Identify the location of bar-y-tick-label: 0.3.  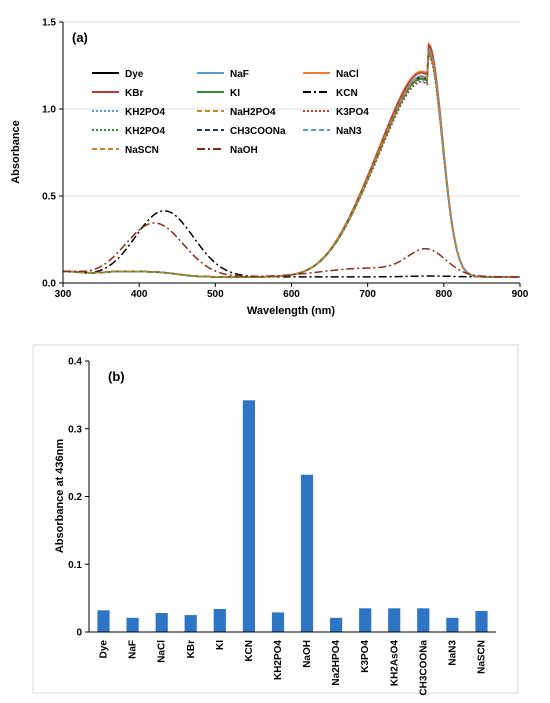
(75, 429).